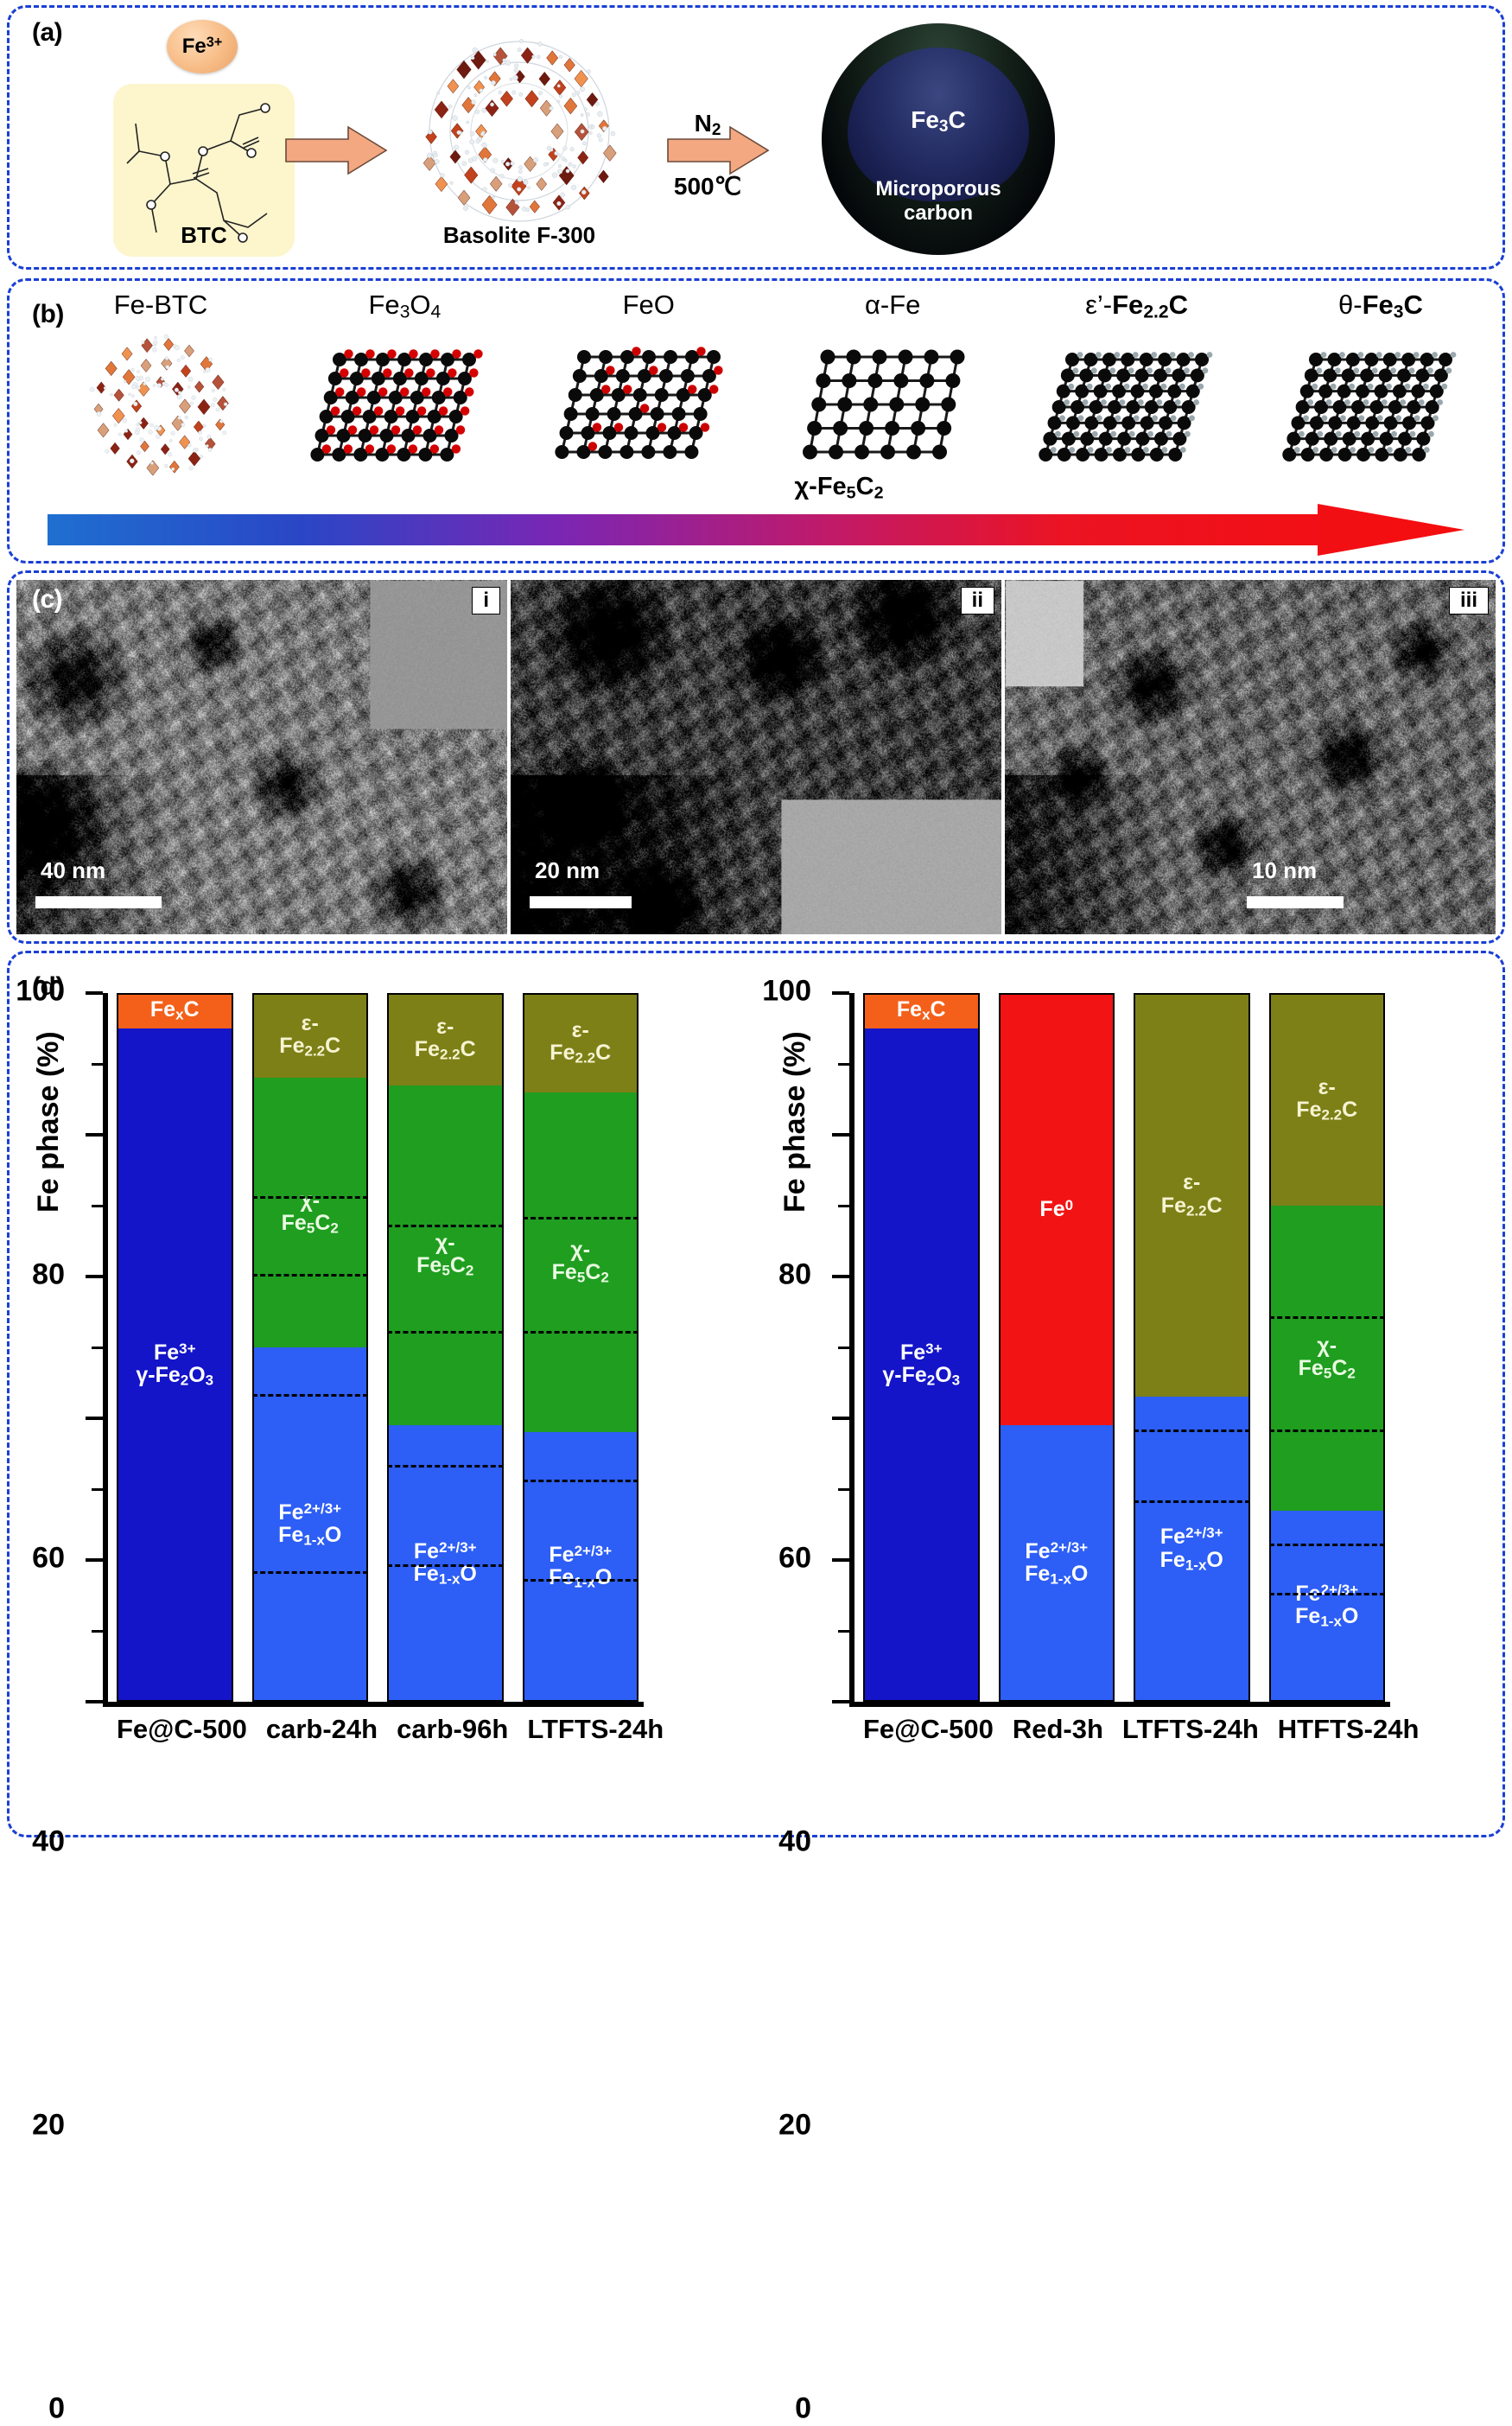 The width and height of the screenshot is (1512, 2426). What do you see at coordinates (839, 488) in the screenshot?
I see `chi-fe5c2-label: χ-Fe5C2` at bounding box center [839, 488].